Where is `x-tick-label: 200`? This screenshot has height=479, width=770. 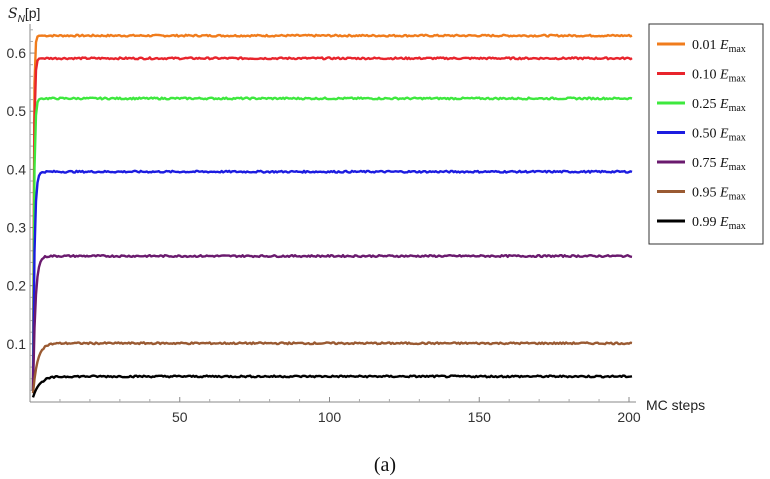
x-tick-label: 200 is located at coordinates (629, 417).